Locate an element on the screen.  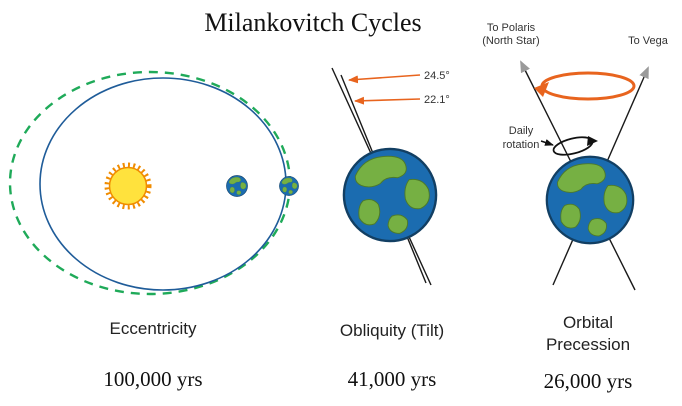
obliquity-period: 41,000 yrs is located at coordinates (392, 379).